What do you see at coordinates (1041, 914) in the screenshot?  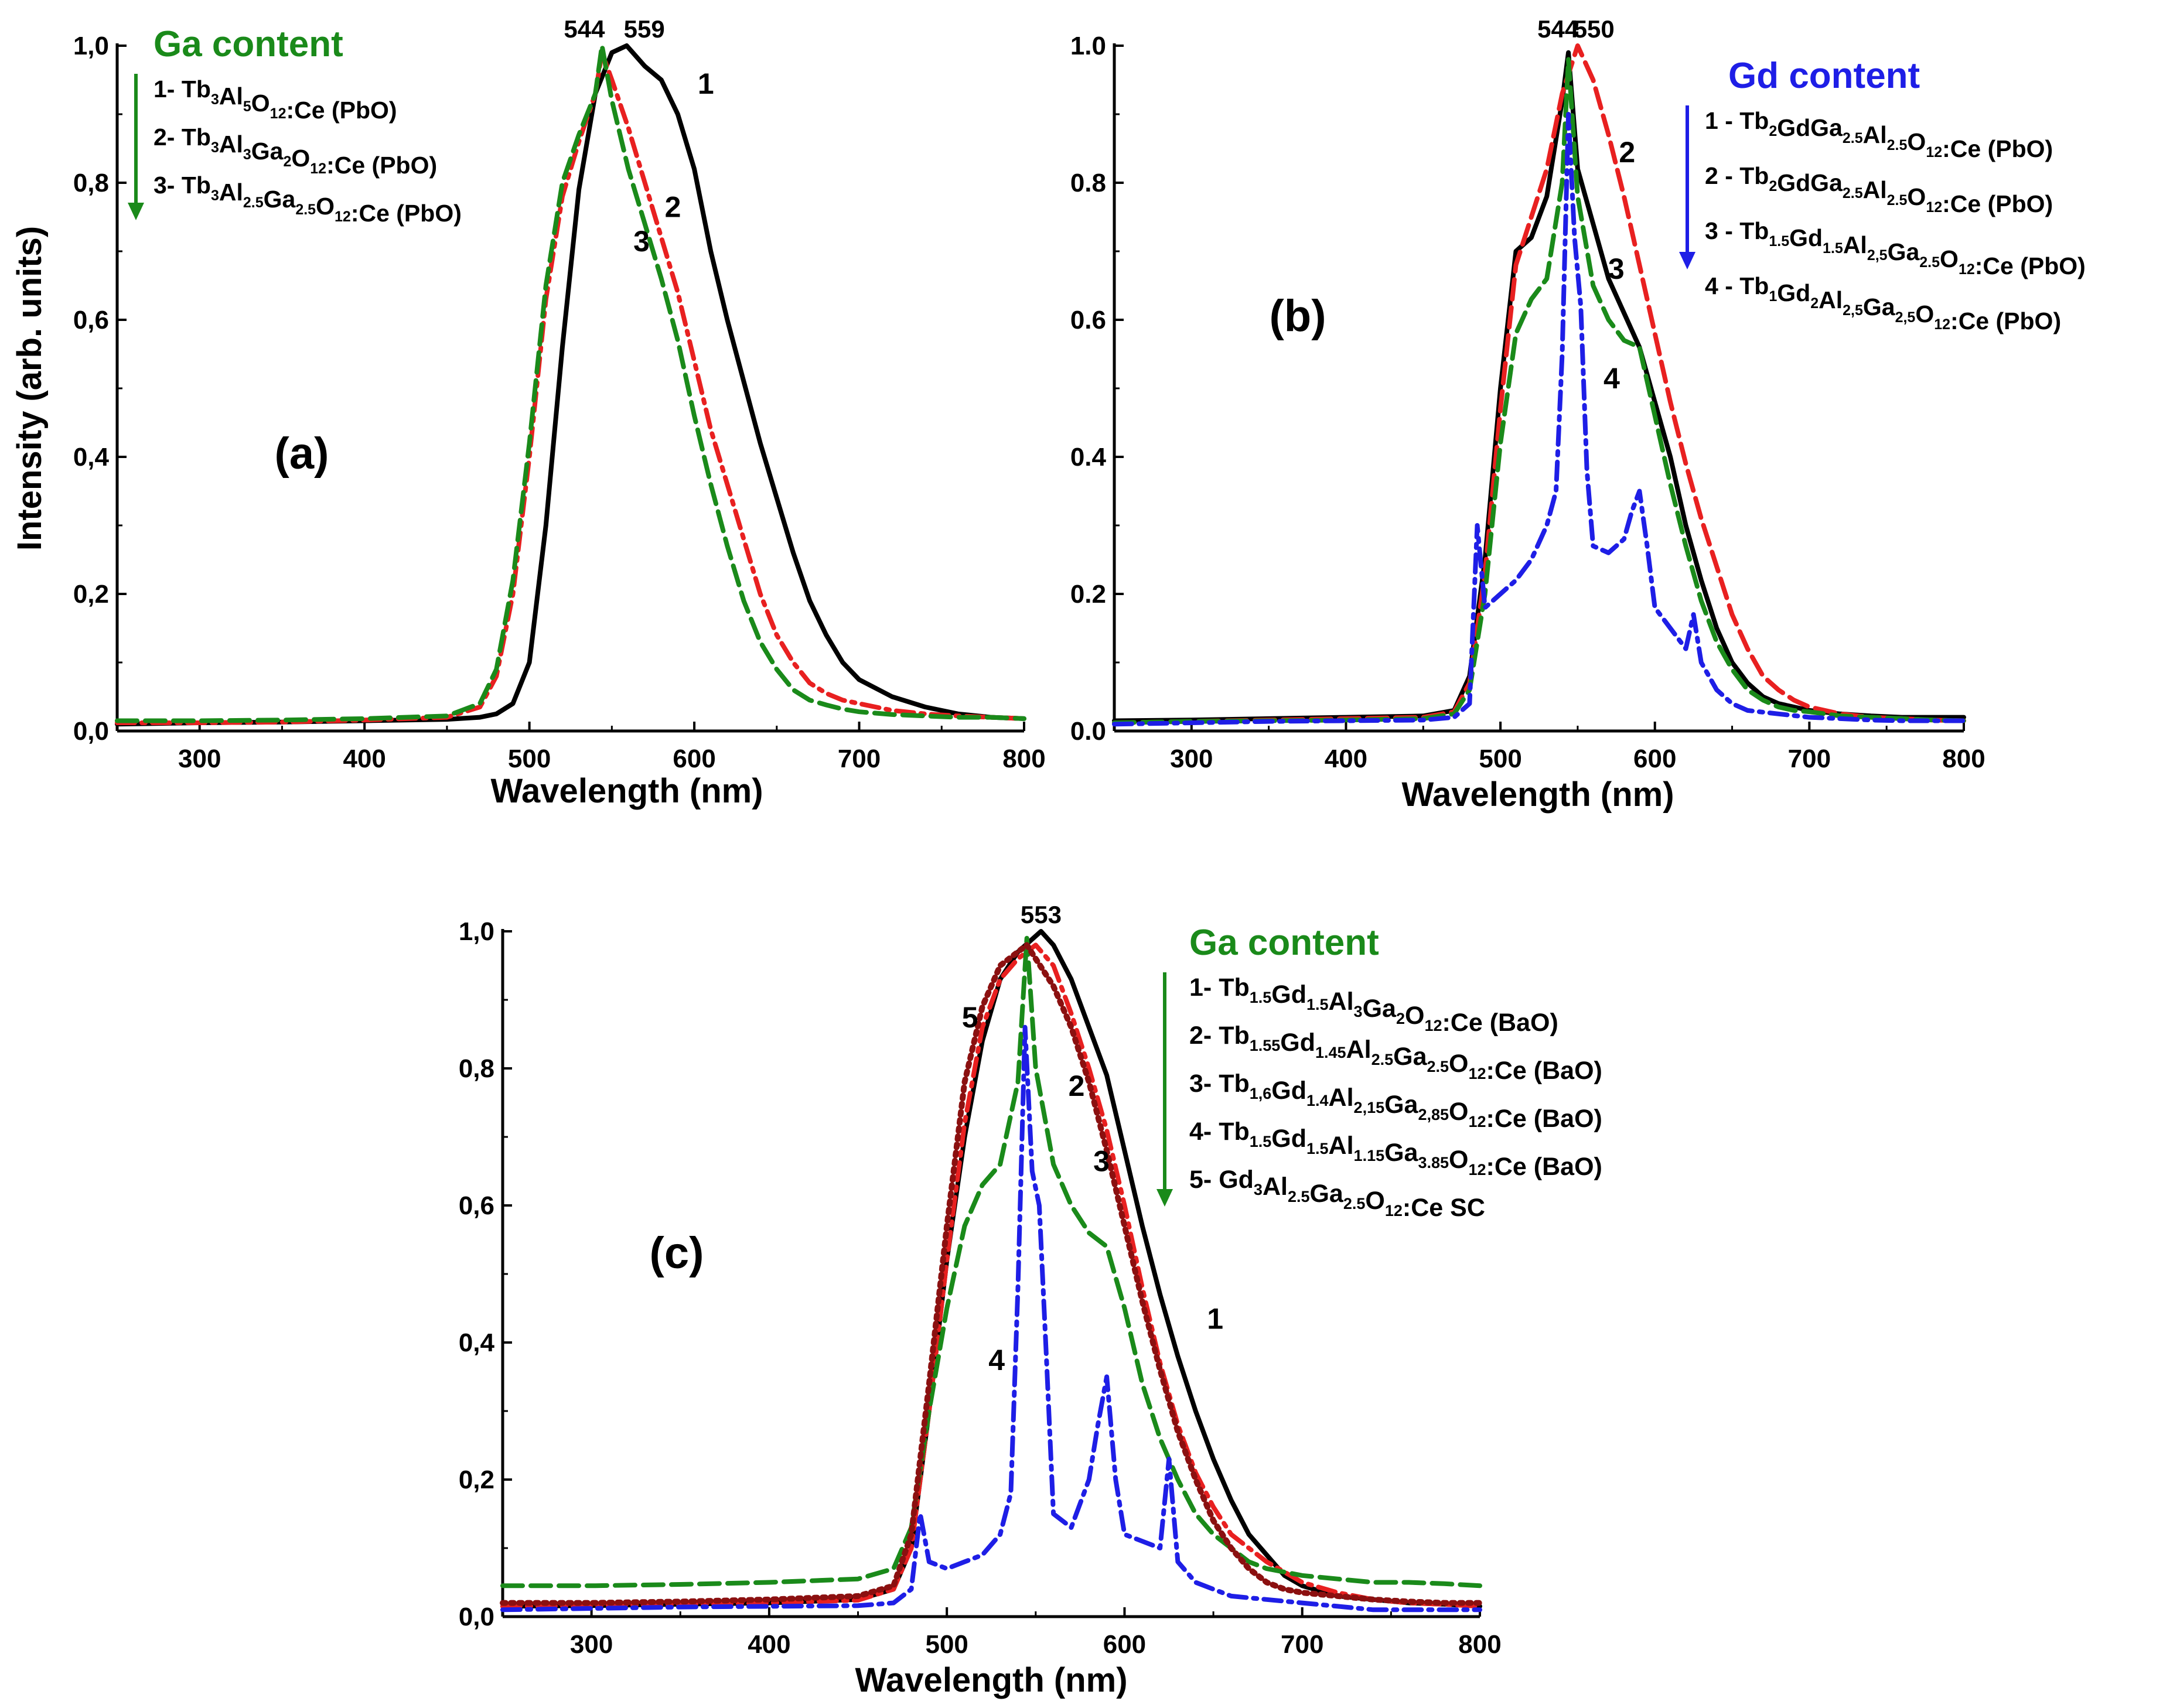 I see `peak-label: 553` at bounding box center [1041, 914].